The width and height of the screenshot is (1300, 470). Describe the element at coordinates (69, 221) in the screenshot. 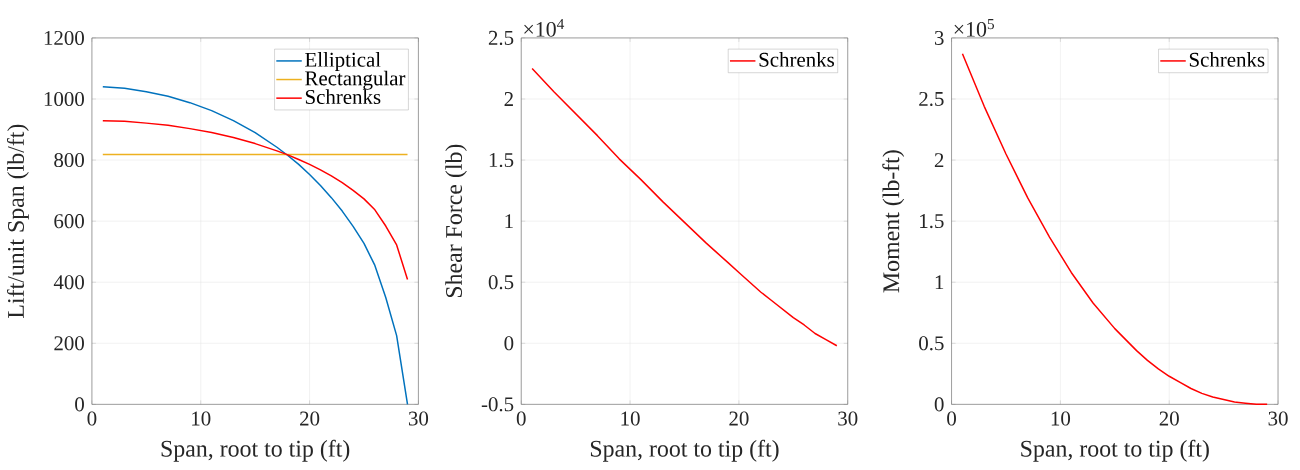

I see `y-tick-label: 600` at that location.